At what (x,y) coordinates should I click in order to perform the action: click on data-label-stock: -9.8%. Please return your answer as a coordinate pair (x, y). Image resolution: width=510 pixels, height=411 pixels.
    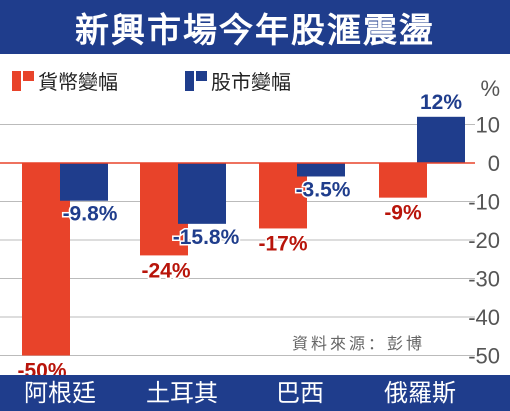
    Looking at the image, I should click on (90, 214).